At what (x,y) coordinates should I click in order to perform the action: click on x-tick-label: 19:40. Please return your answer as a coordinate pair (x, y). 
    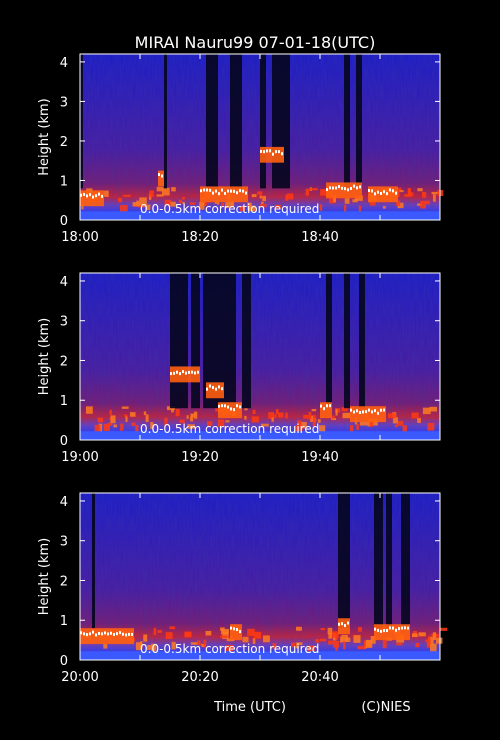
    Looking at the image, I should click on (319, 457).